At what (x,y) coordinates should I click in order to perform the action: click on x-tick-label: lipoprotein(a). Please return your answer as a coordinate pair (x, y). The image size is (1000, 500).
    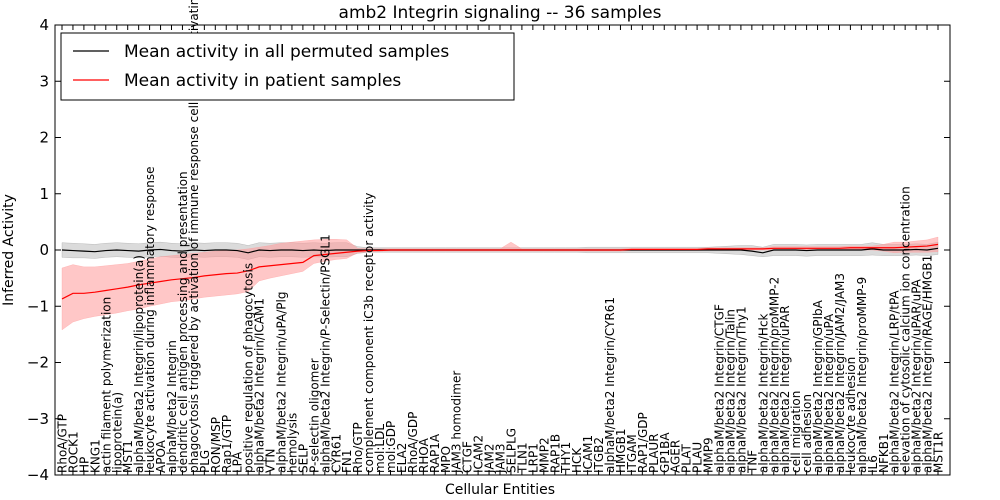
    Looking at the image, I should click on (117, 432).